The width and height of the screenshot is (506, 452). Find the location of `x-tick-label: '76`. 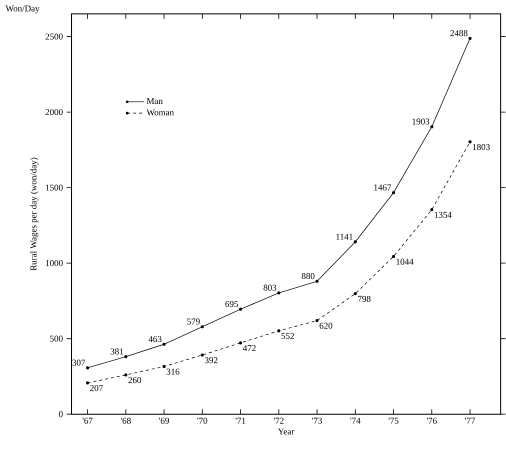

x-tick-label: '76 is located at coordinates (431, 421).